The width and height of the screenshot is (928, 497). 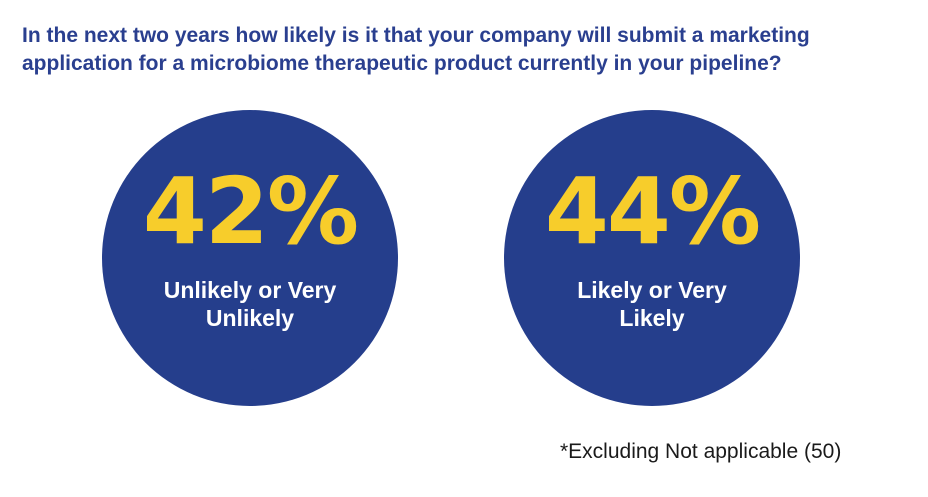 What do you see at coordinates (652, 211) in the screenshot?
I see `stat-value-likely: 44%` at bounding box center [652, 211].